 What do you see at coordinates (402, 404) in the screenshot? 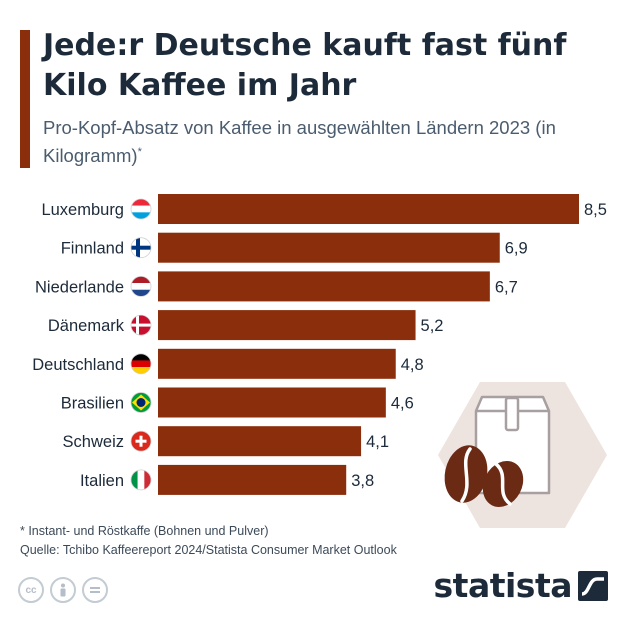
I see `value-label: 4,6` at bounding box center [402, 404].